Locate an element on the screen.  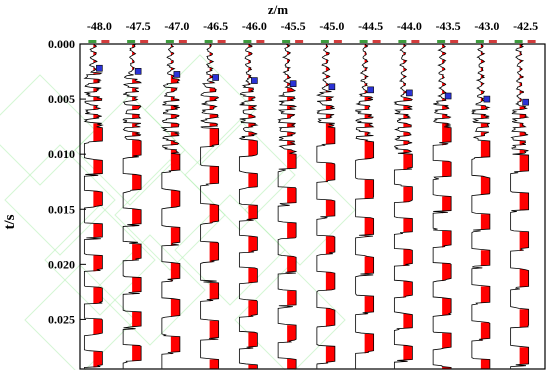
column-label: -47.0 is located at coordinates (176, 26).